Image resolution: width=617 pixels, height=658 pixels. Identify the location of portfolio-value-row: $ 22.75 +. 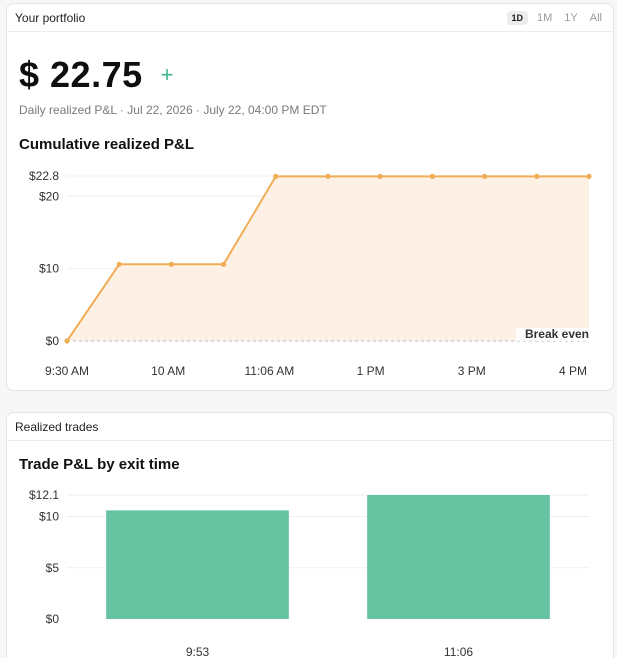
(96, 75).